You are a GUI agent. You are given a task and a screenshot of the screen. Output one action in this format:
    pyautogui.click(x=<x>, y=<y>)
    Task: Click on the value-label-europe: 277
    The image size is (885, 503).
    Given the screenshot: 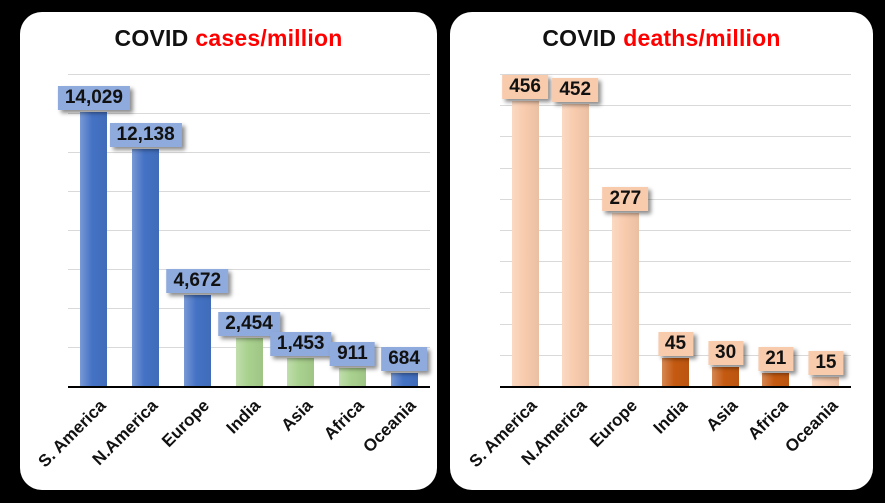 What is the action you would take?
    pyautogui.click(x=625, y=199)
    